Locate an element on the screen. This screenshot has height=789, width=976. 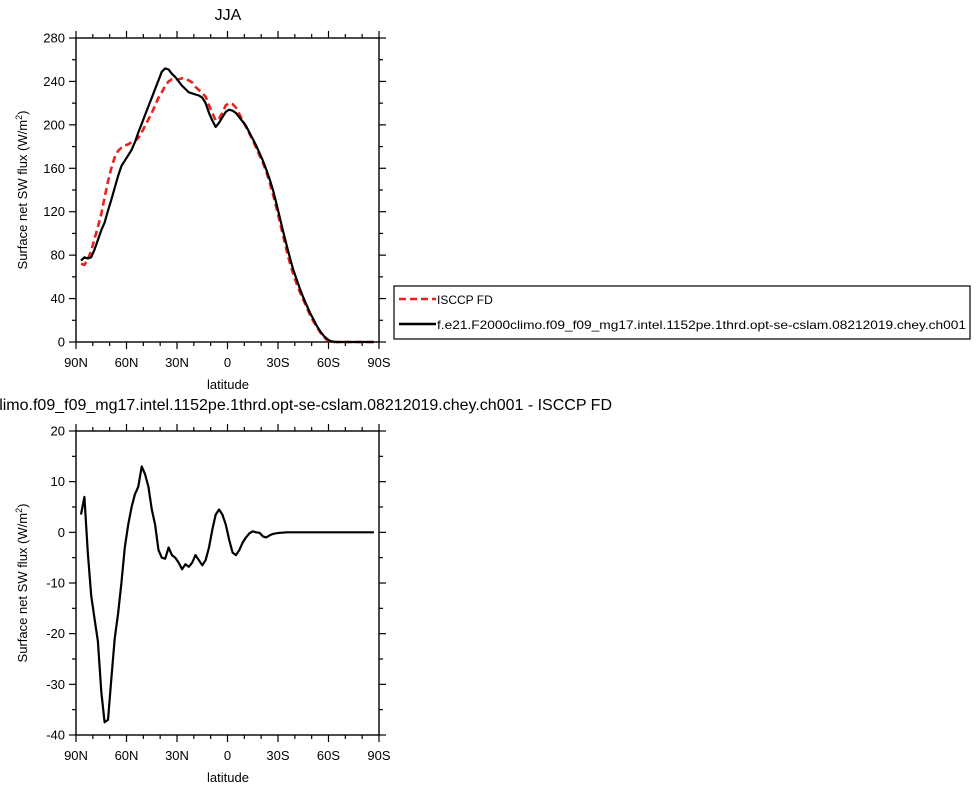
bottom-series-lines is located at coordinates (226, 594).